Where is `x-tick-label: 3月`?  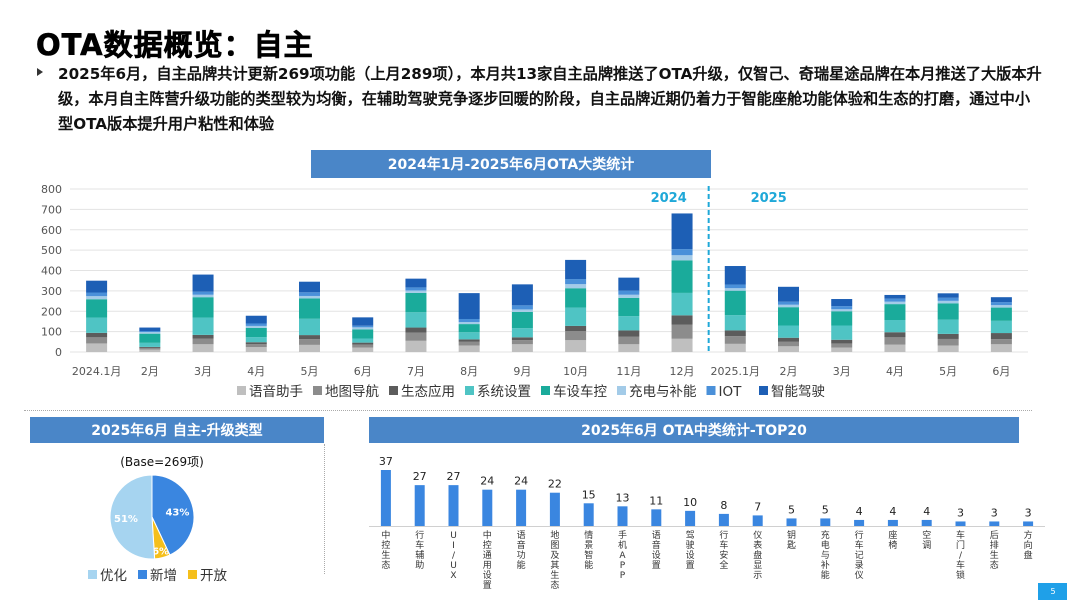 x-tick-label: 3月 is located at coordinates (203, 371).